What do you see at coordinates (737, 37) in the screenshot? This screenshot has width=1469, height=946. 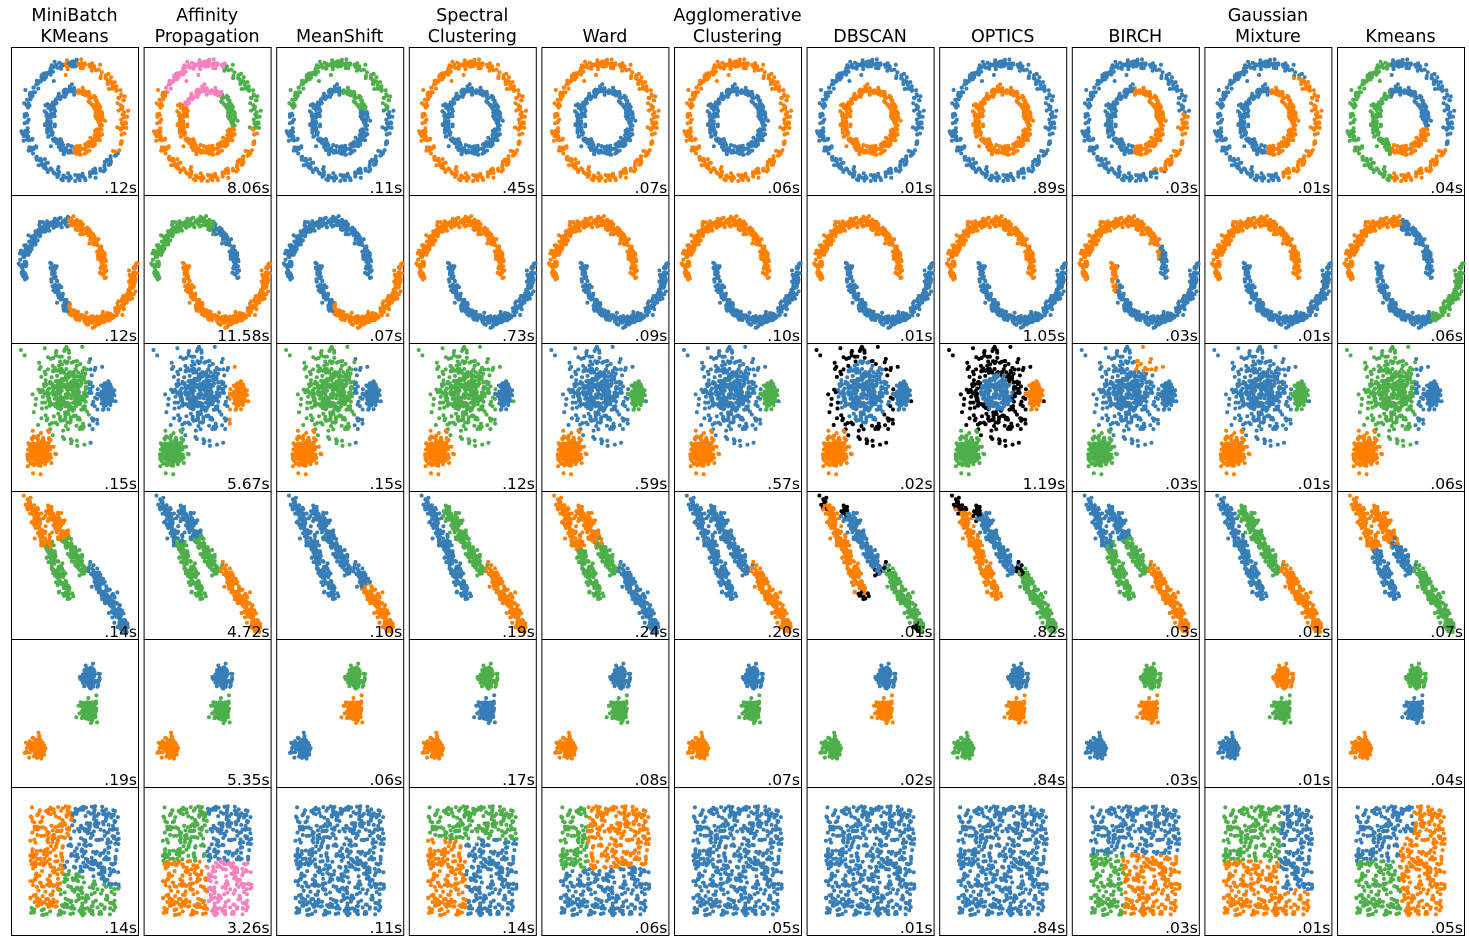 I see `column-title: Clustering` at bounding box center [737, 37].